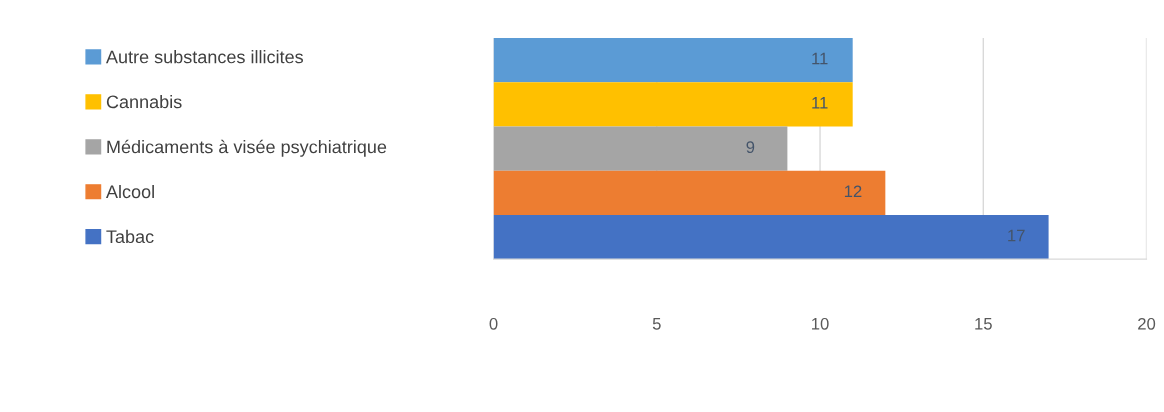 This screenshot has width=1164, height=412. I want to click on x-tick-label: 0, so click(493, 323).